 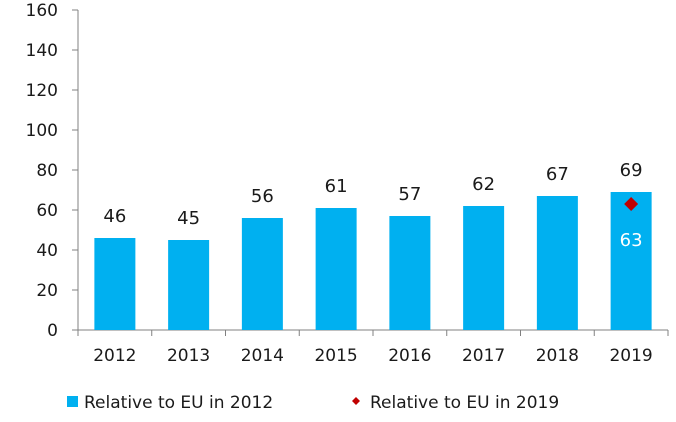 What do you see at coordinates (188, 356) in the screenshot?
I see `x-tick-label: 2013` at bounding box center [188, 356].